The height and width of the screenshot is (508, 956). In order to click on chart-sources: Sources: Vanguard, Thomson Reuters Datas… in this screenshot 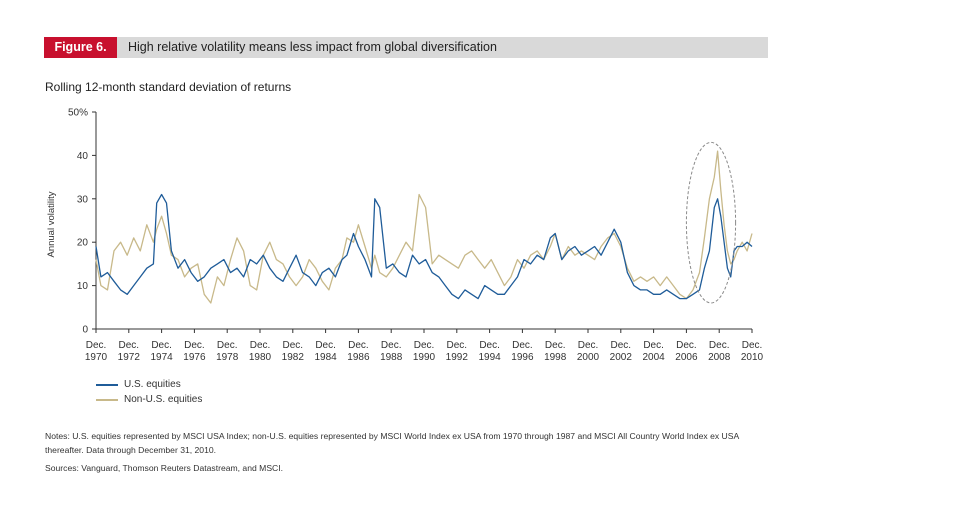, I will do `click(164, 468)`.